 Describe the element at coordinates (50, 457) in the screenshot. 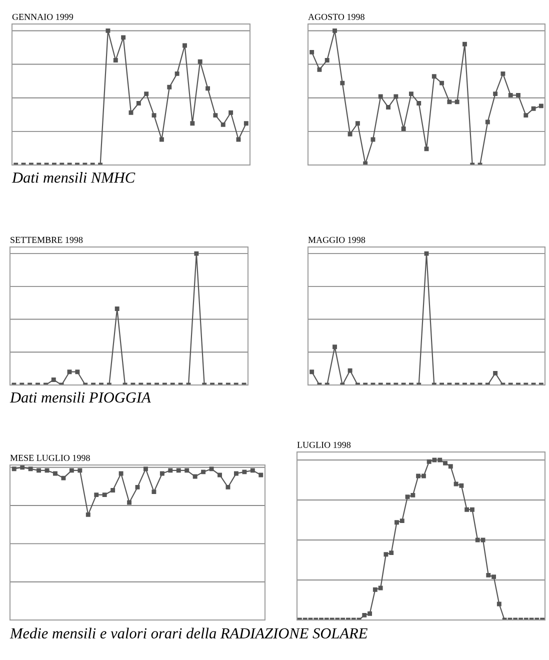

I see `chart-title: MESE LUGLIO 1998` at that location.